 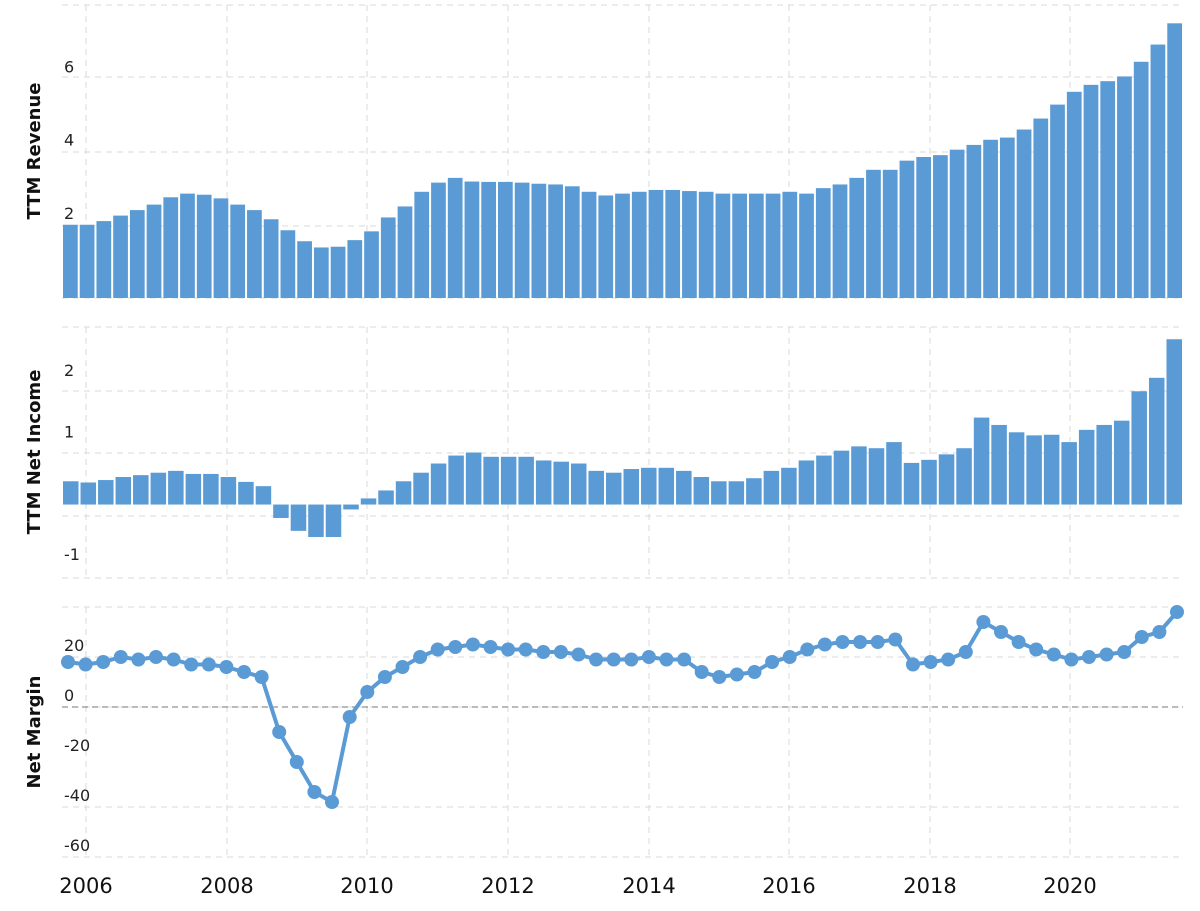 What do you see at coordinates (77, 795) in the screenshot?
I see `y-tick-label: -40` at bounding box center [77, 795].